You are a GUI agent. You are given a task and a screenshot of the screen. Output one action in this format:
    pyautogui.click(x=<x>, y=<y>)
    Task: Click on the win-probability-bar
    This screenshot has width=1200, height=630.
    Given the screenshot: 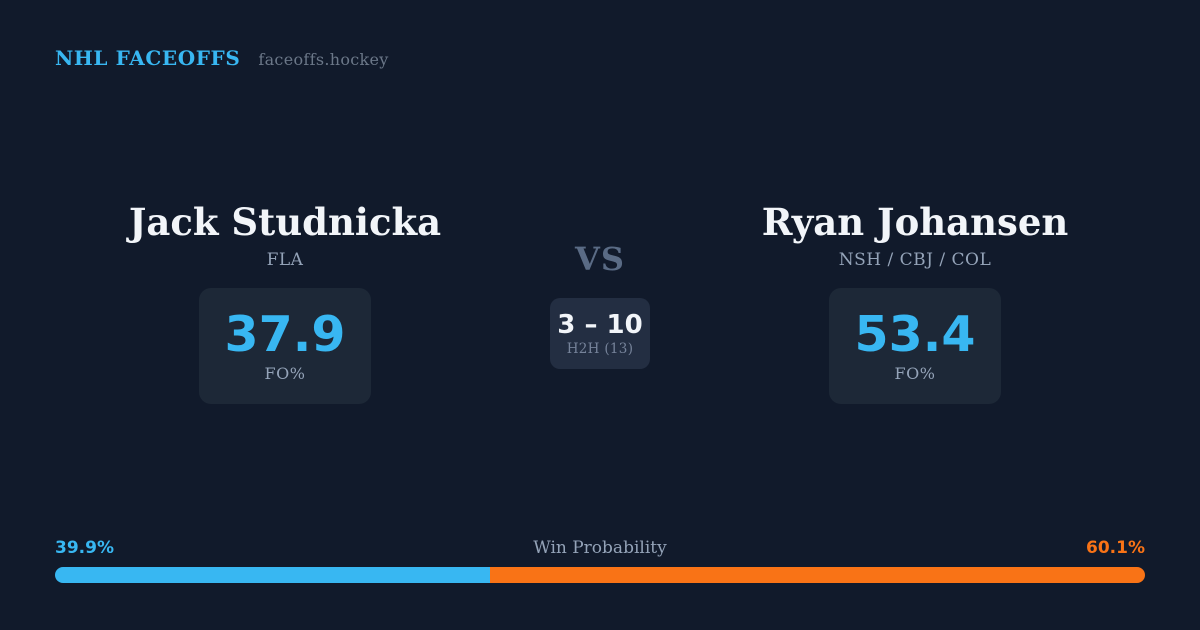 What is the action you would take?
    pyautogui.click(x=600, y=575)
    